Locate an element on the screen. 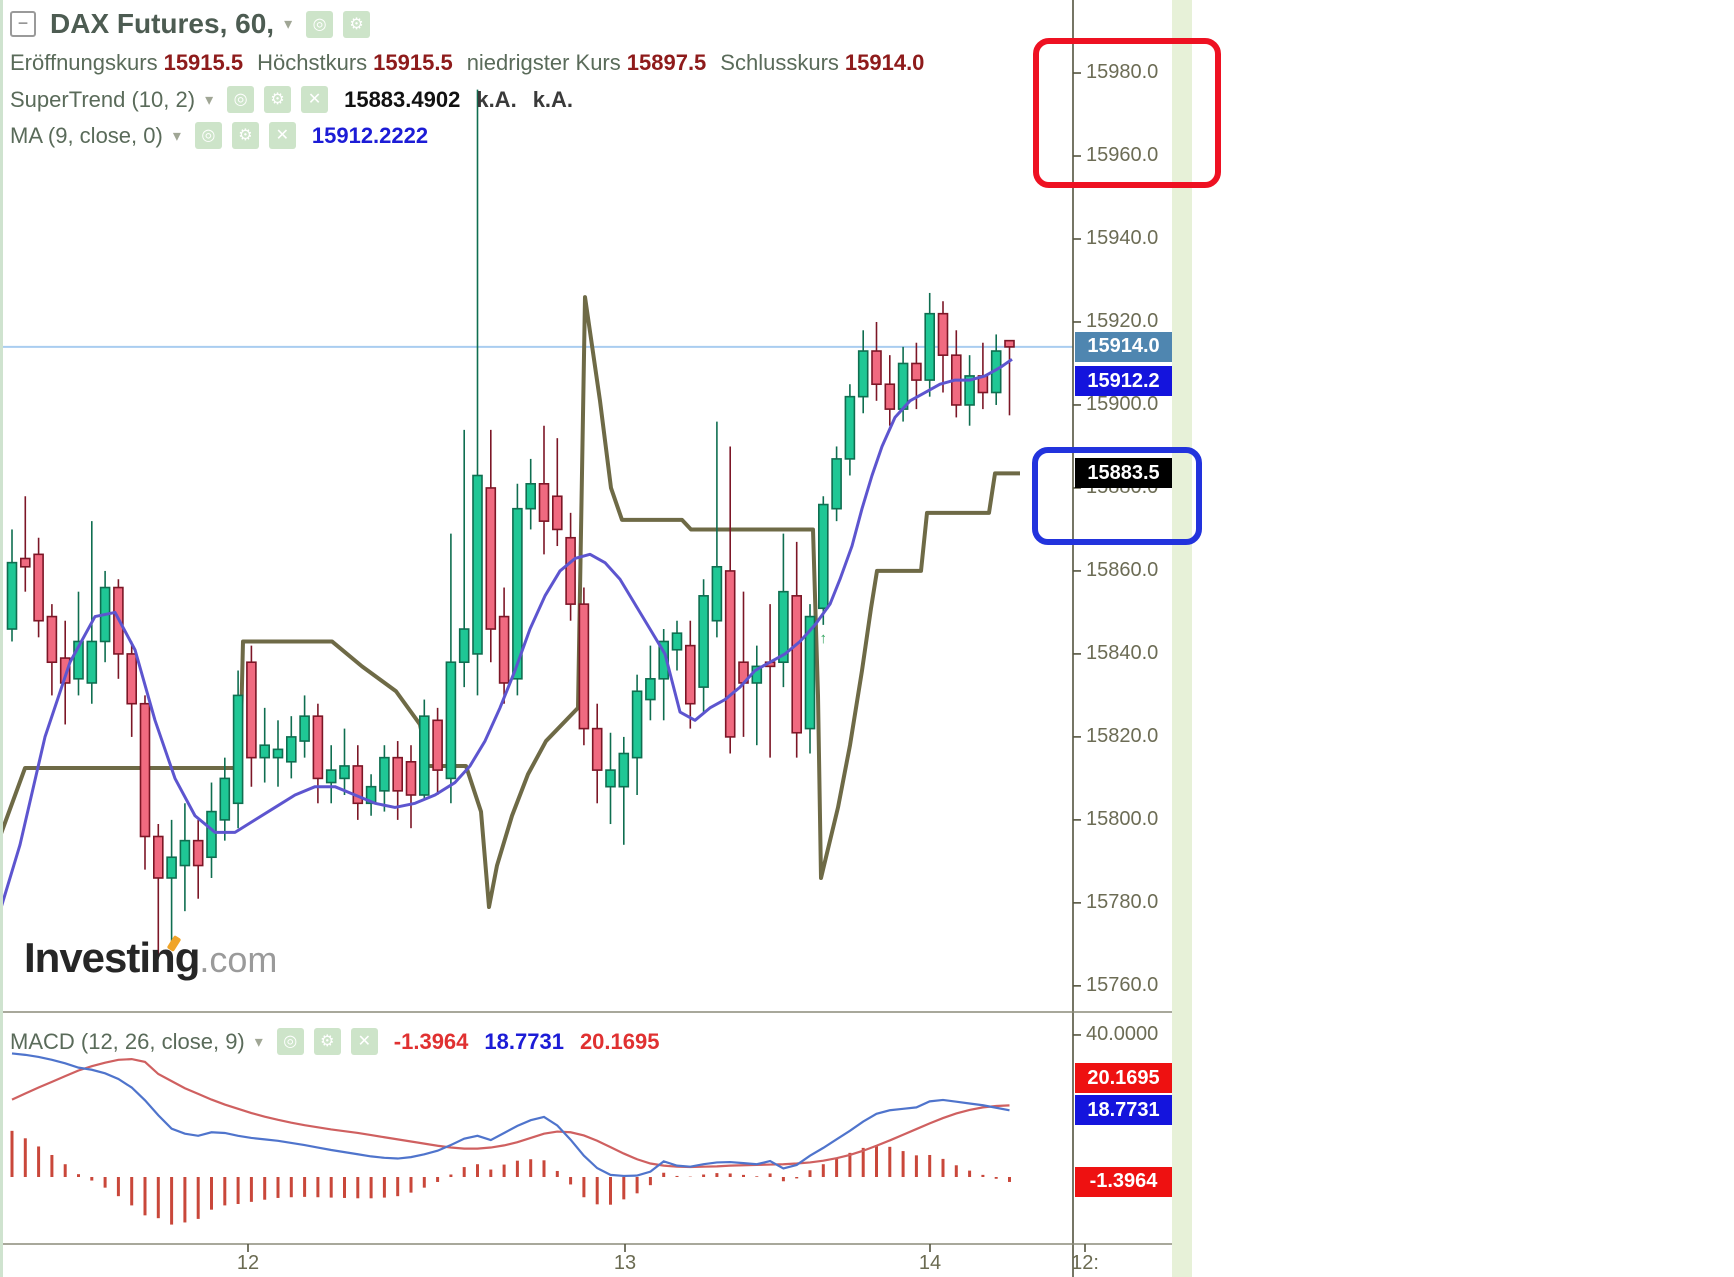 This screenshot has width=1734, height=1277. last-price-badge: 15914.0 is located at coordinates (1123, 346).